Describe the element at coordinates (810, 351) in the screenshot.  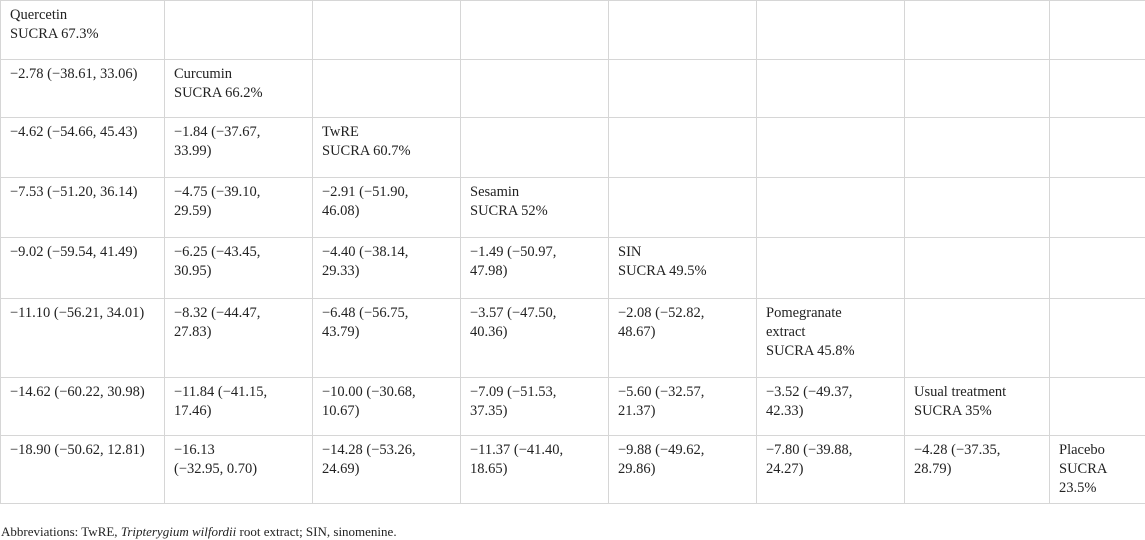
I see `treatment-label-line: SUCRA 45.8%` at that location.